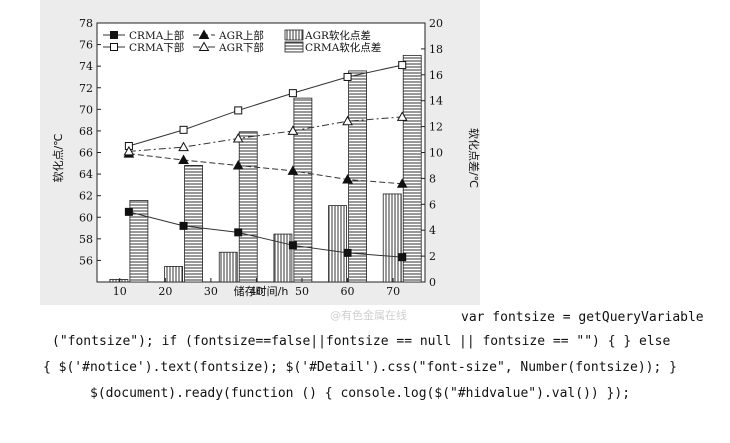 The width and height of the screenshot is (730, 443). Describe the element at coordinates (86, 109) in the screenshot. I see `y-left-tick-label-70: 70` at that location.